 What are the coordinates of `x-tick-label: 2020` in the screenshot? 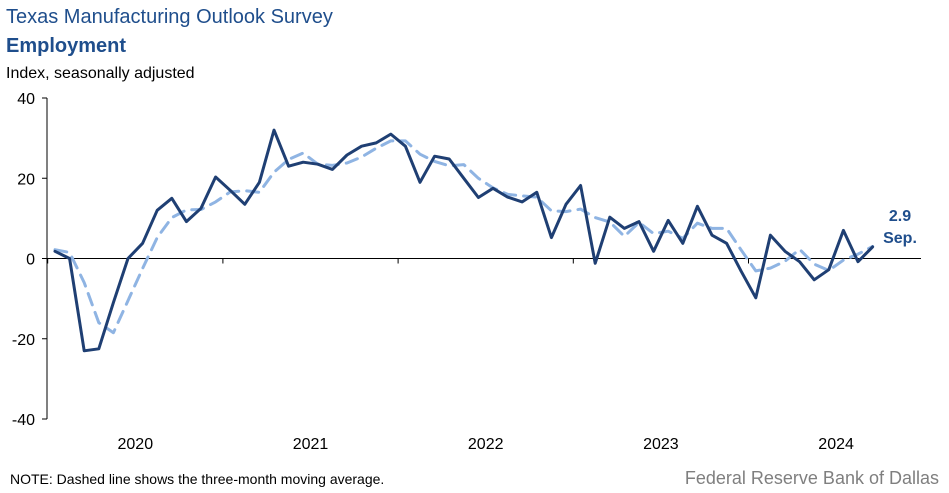 It's located at (136, 444).